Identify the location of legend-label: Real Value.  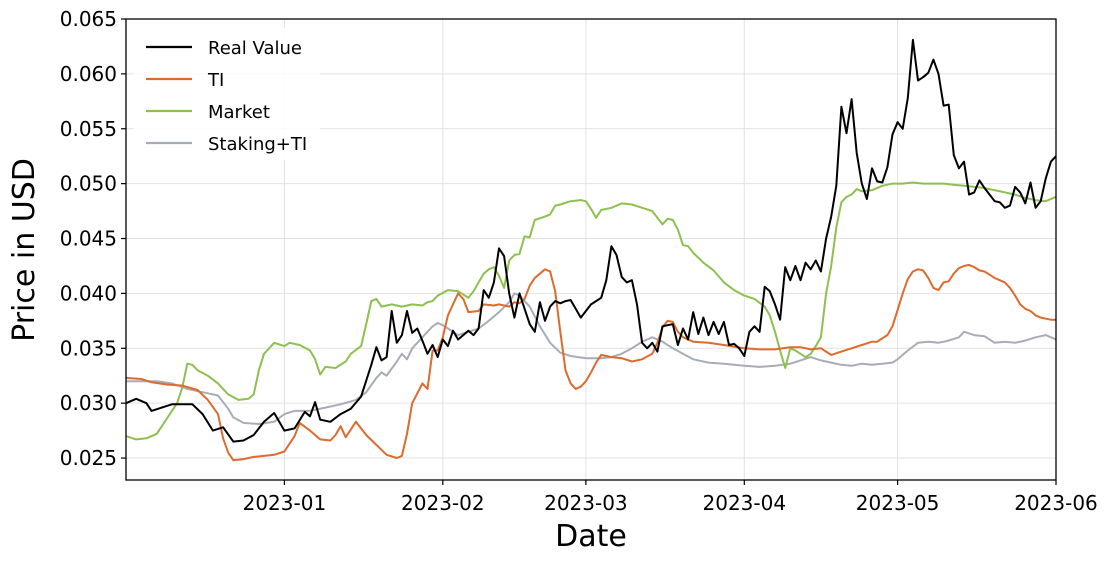
(255, 48).